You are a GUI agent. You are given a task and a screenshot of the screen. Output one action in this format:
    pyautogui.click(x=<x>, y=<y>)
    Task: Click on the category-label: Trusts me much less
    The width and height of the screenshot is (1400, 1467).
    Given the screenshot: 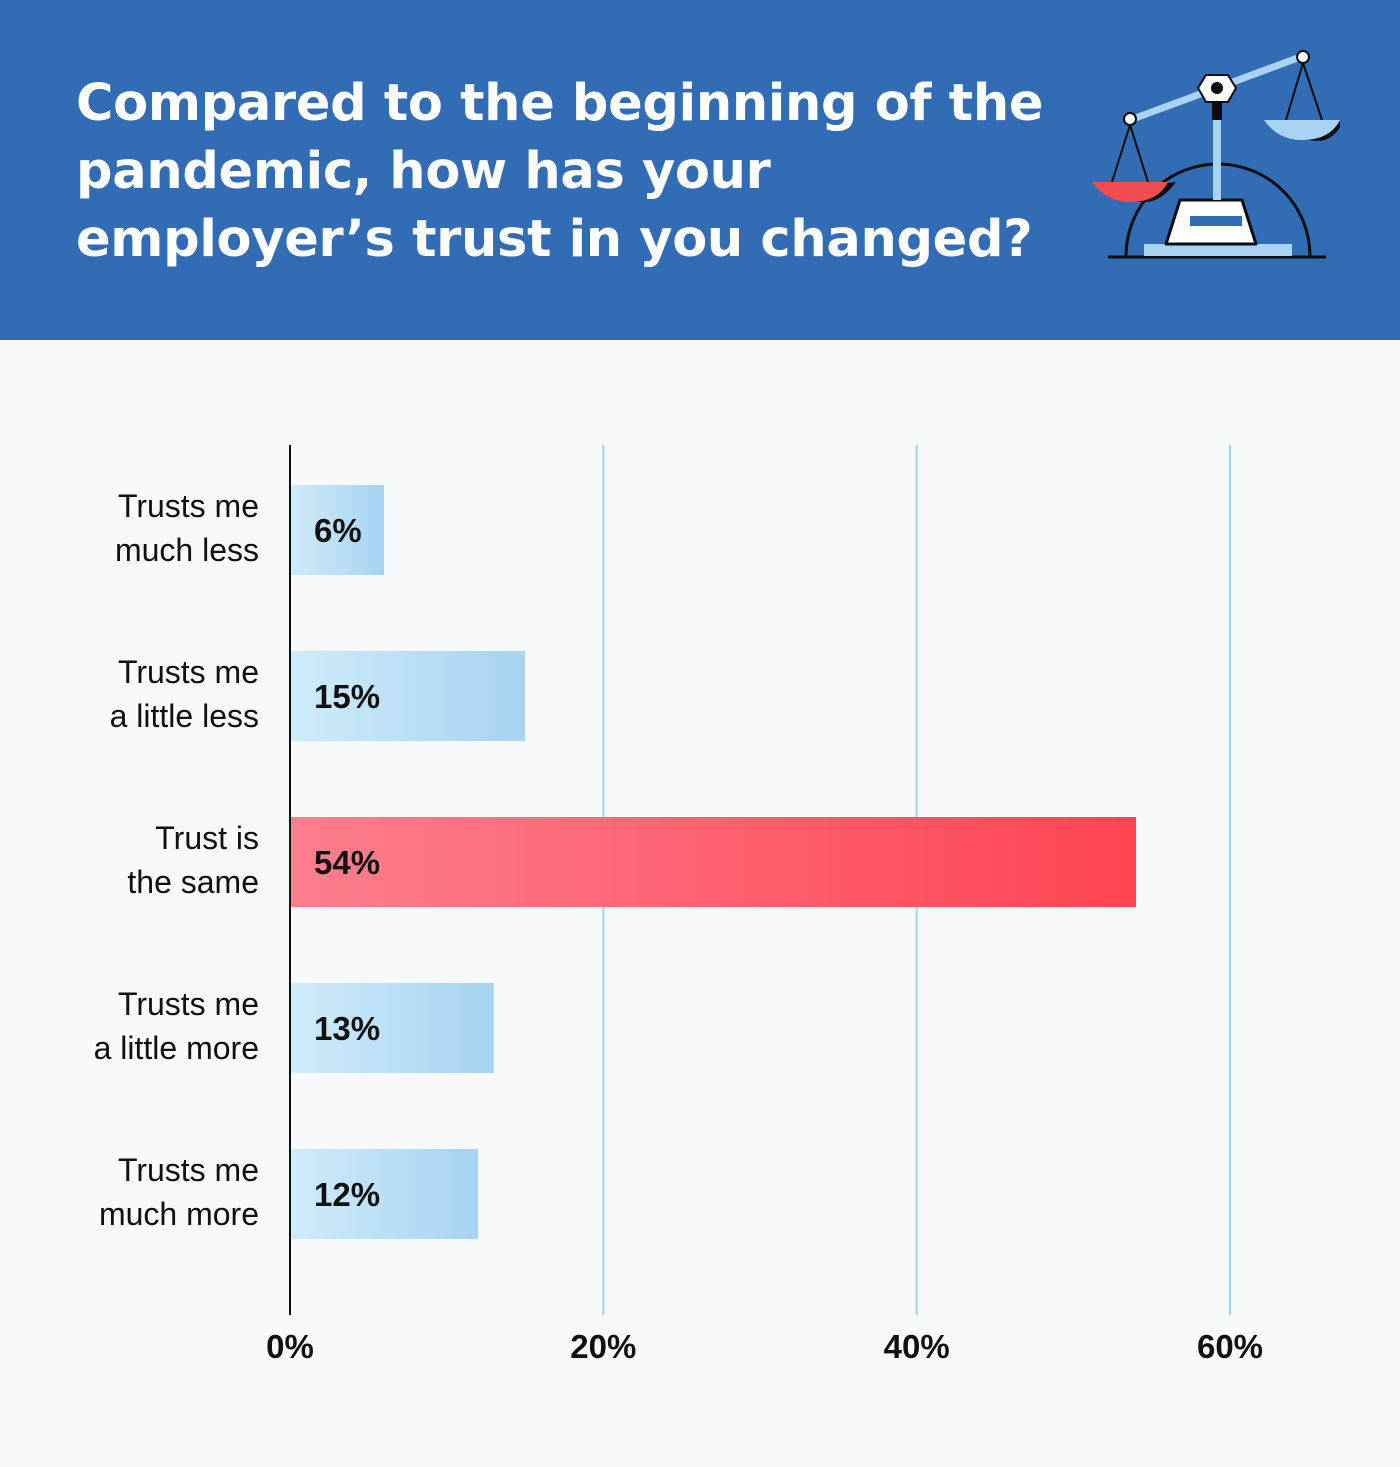 What is the action you would take?
    pyautogui.click(x=187, y=528)
    